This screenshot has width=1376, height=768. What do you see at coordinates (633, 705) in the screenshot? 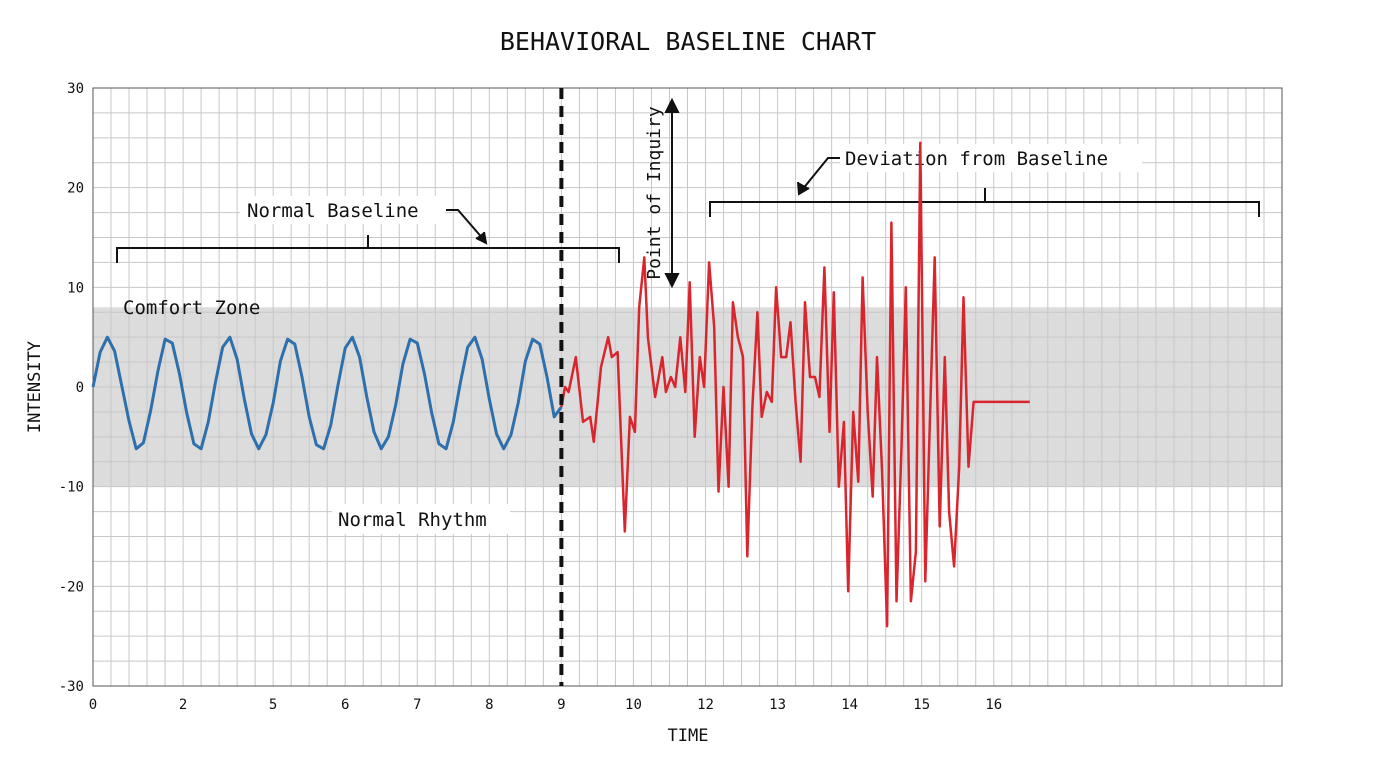
I see `x-tick-label: 10` at bounding box center [633, 705].